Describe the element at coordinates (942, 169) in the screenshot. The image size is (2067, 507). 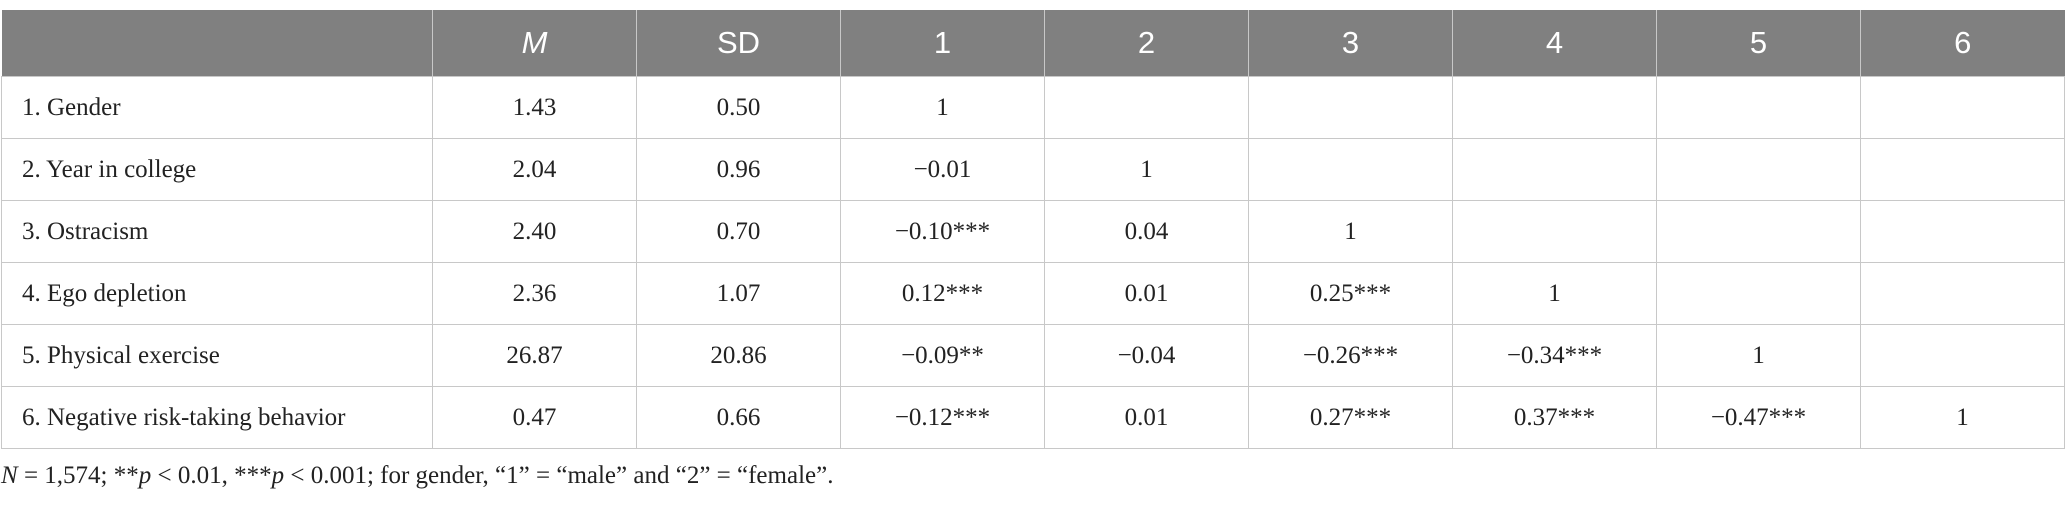
I see `cell: −0.01` at that location.